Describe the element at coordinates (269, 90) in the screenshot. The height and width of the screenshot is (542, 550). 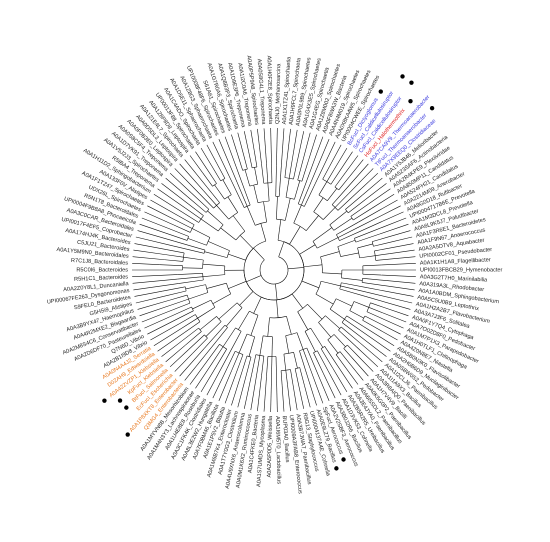
I see `leaf-label: A0A1H0F2E8_Spirochaetia` at that location.